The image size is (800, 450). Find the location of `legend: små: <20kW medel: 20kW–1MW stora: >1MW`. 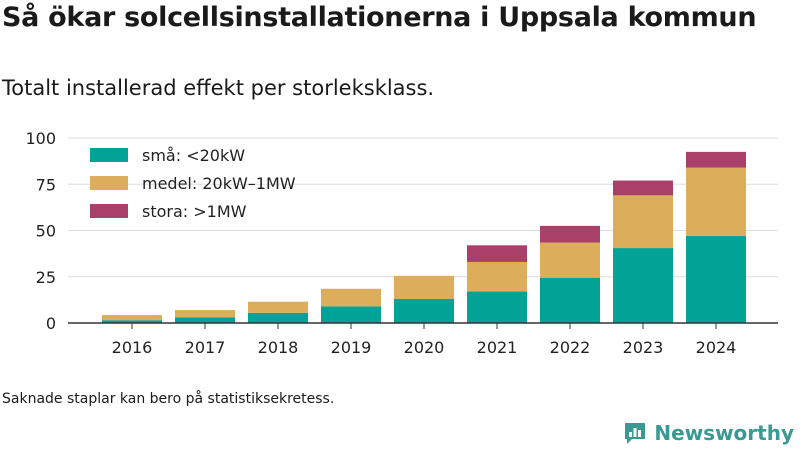

legend: små: <20kW medel: 20kW–1MW stora: >1MW is located at coordinates (193, 183).